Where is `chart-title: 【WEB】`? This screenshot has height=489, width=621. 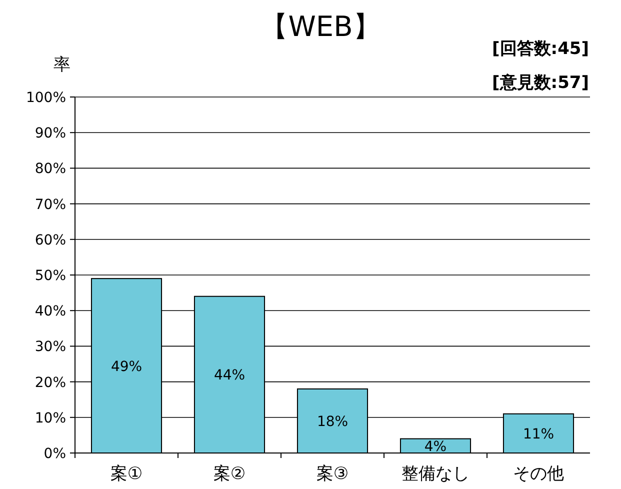 chart-title: 【WEB】 is located at coordinates (320, 26).